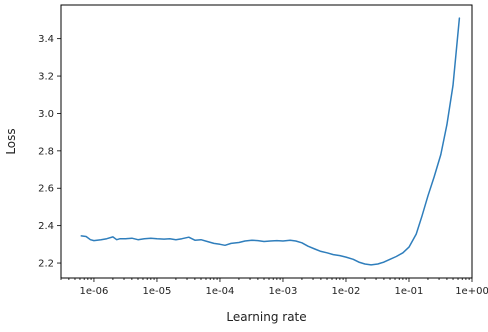 The width and height of the screenshot is (488, 332). Describe the element at coordinates (46, 77) in the screenshot. I see `y-tick-label: 3.2` at that location.